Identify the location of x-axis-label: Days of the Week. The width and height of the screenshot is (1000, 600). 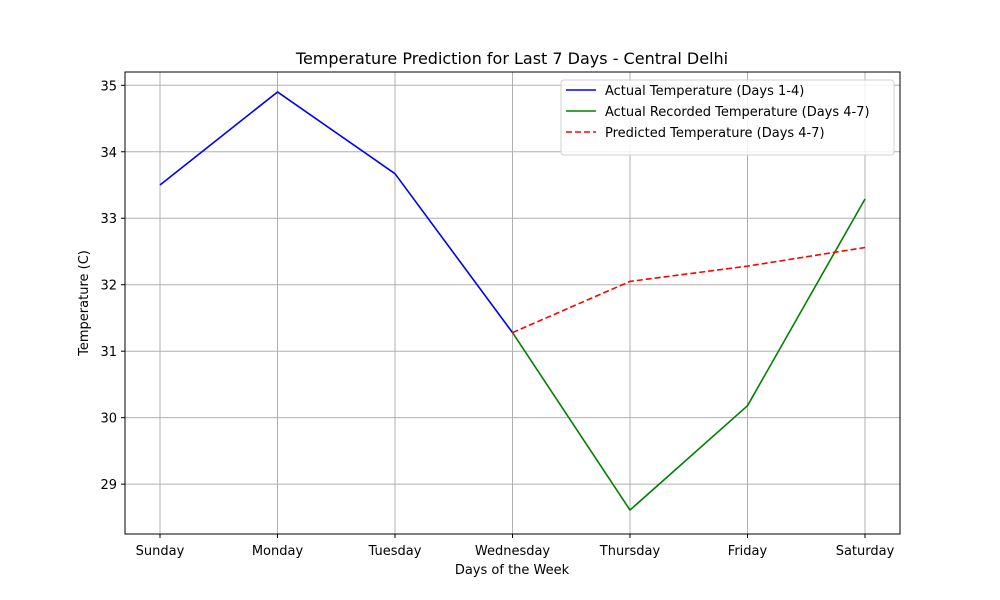
(512, 570).